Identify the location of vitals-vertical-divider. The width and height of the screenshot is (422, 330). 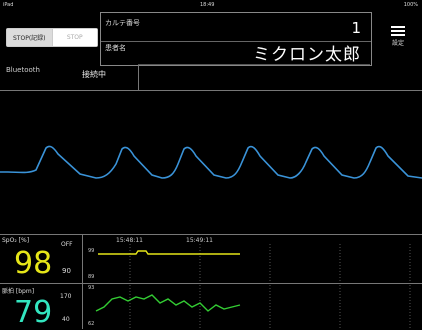
(82, 281).